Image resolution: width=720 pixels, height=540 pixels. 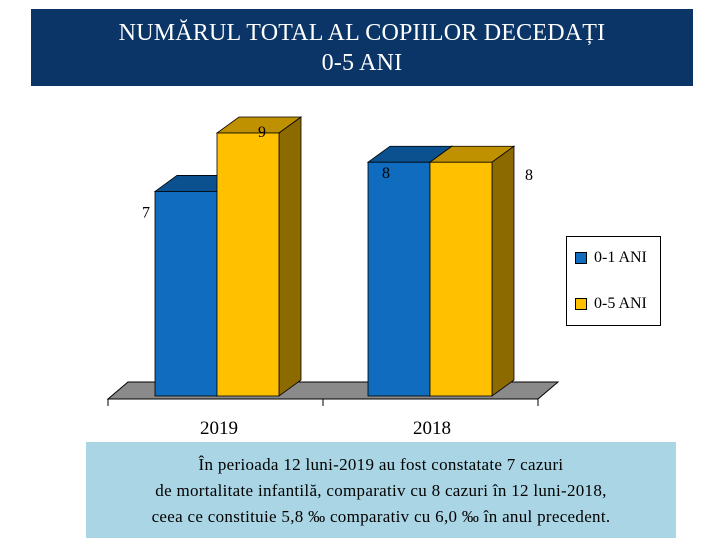 What do you see at coordinates (248, 264) in the screenshot?
I see `bar-0-5-ani-2019` at bounding box center [248, 264].